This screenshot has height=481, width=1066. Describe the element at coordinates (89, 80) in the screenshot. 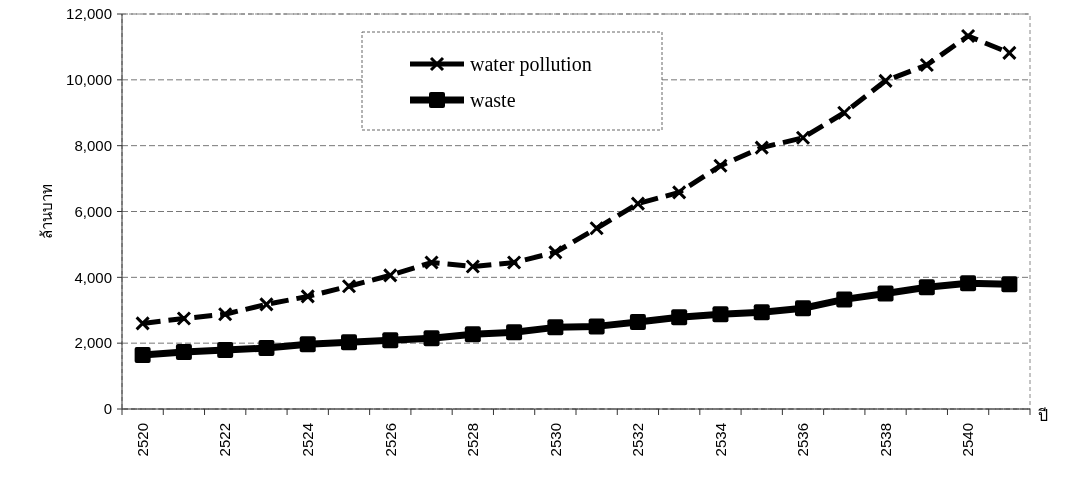

I see `y-tick-label: 10,000` at that location.